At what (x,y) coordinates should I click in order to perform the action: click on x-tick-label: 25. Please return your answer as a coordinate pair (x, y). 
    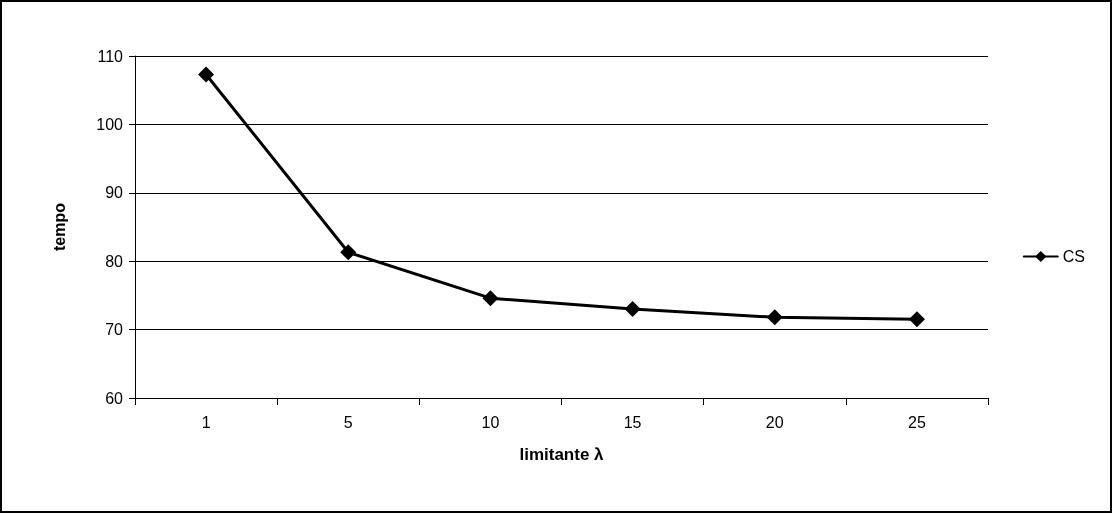
    Looking at the image, I should click on (917, 422).